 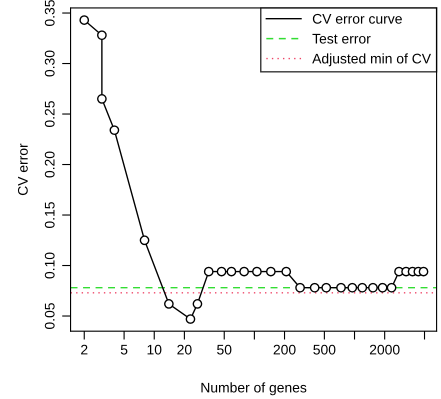 What do you see at coordinates (23, 170) in the screenshot?
I see `y-axis-title: CV error` at bounding box center [23, 170].